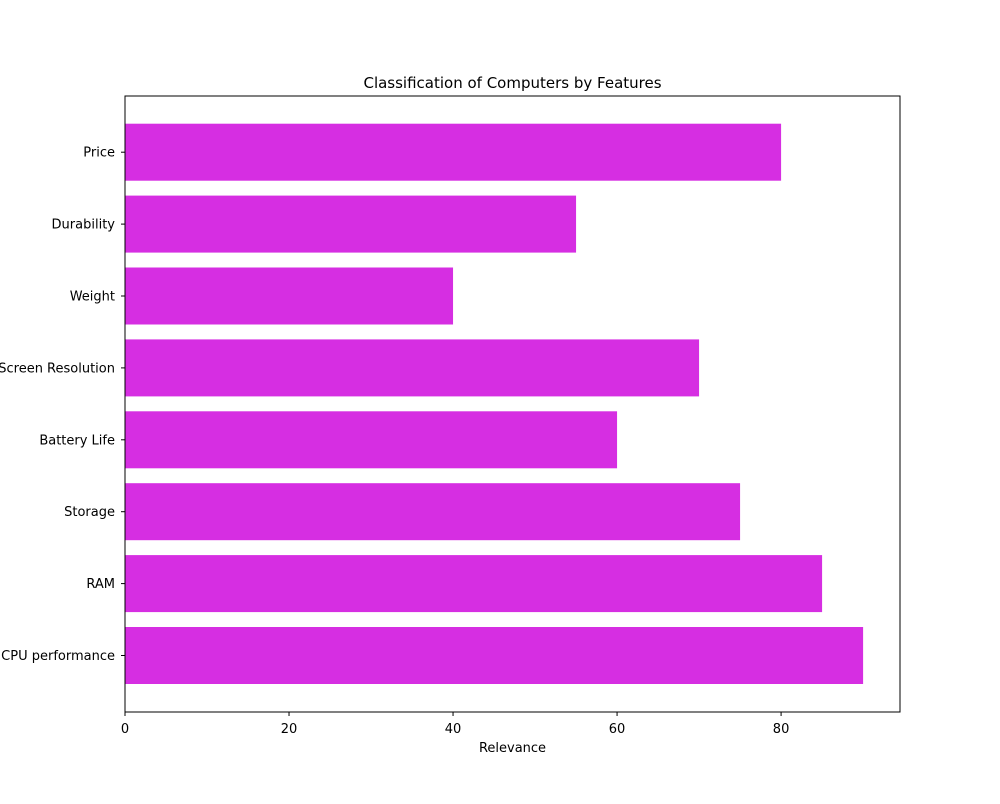 This screenshot has height=804, width=1000. I want to click on y-tick-label: CPU performance, so click(58, 656).